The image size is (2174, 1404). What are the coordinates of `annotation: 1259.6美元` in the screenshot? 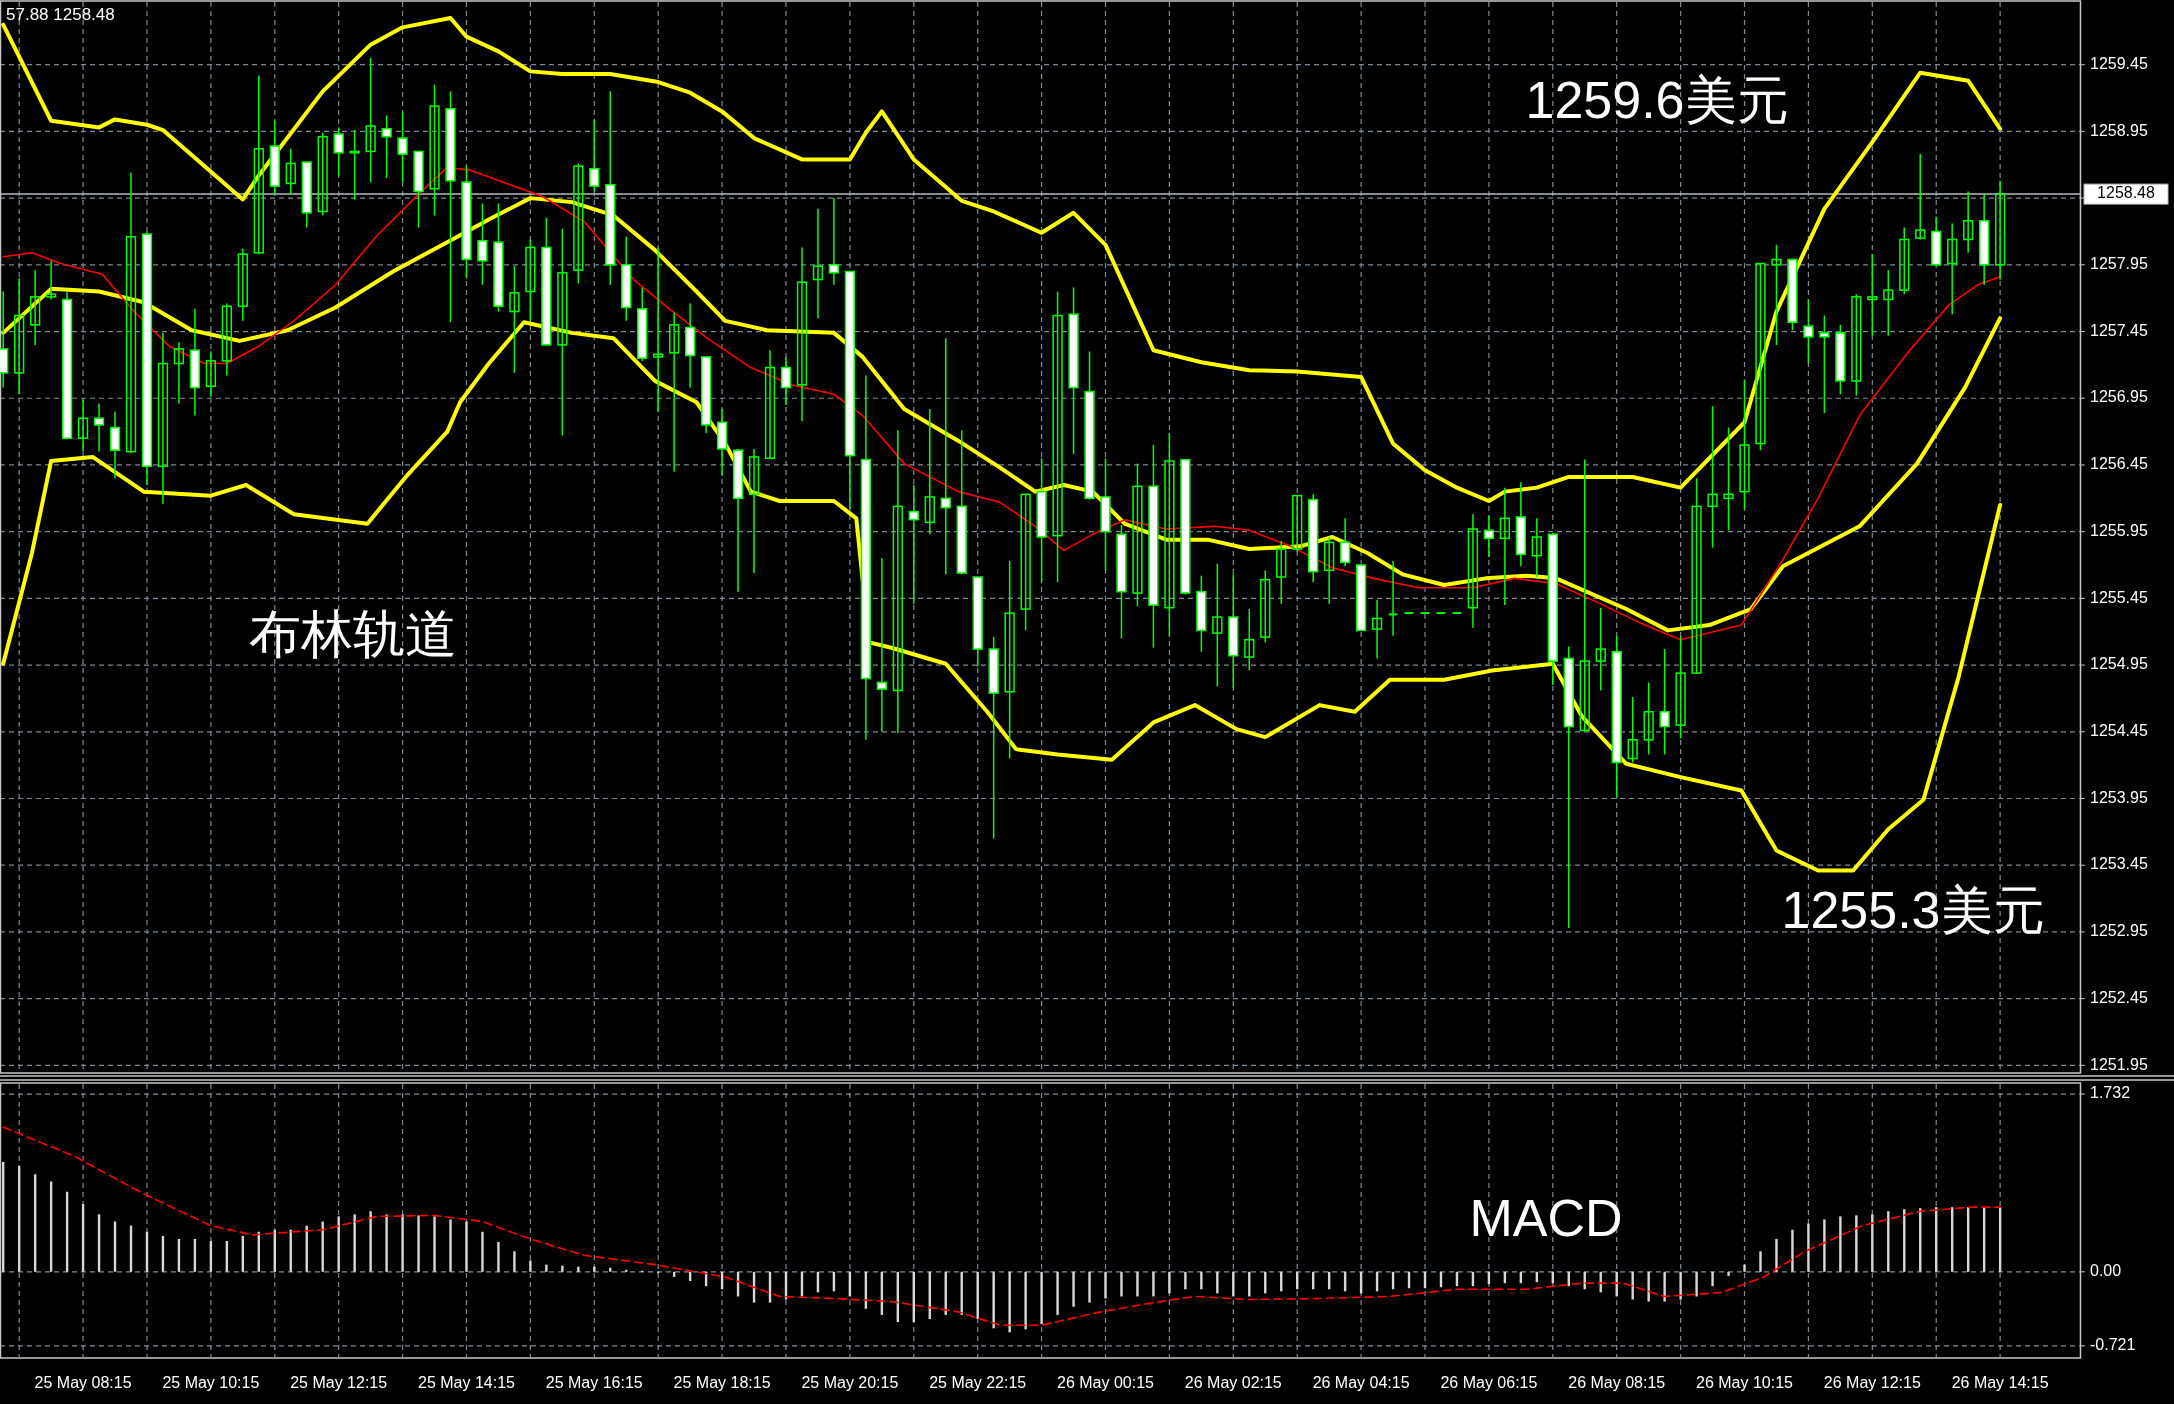 It's located at (1657, 100).